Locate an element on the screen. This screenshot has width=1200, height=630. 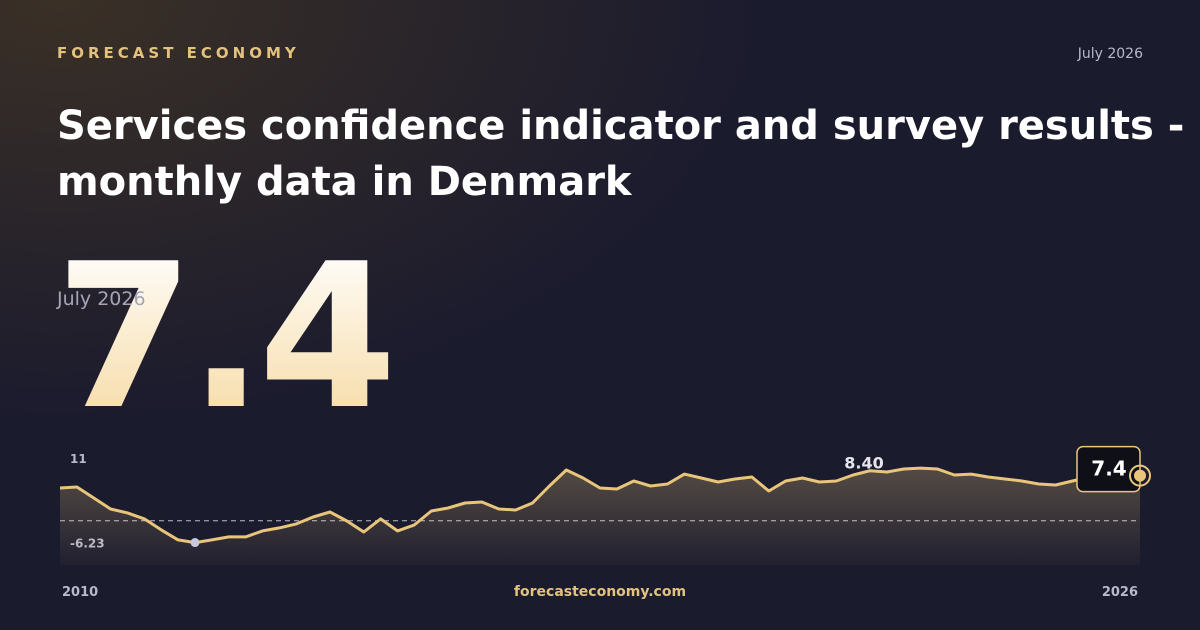
x-tick-label: 2010 is located at coordinates (80, 592).